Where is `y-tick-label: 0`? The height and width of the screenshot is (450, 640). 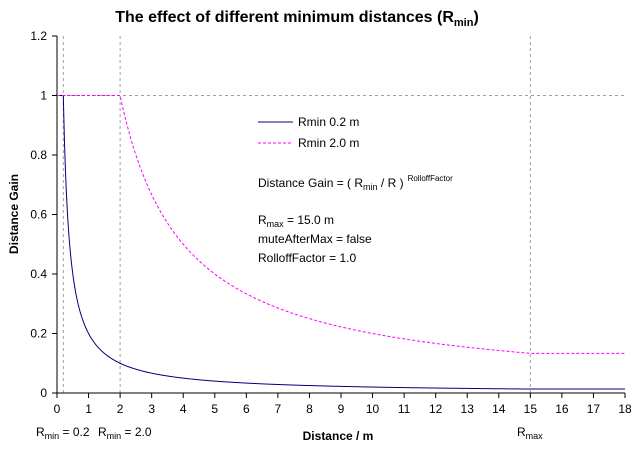 y-tick-label: 0 is located at coordinates (43, 393).